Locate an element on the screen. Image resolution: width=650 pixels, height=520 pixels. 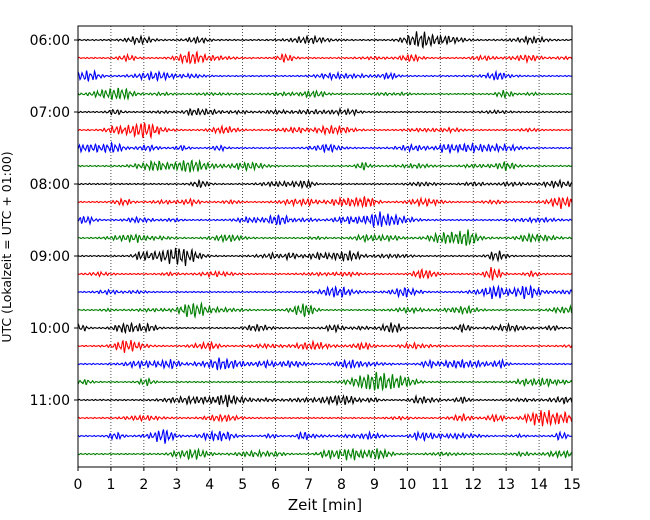
x-tick-label: 2 is located at coordinates (143, 485).